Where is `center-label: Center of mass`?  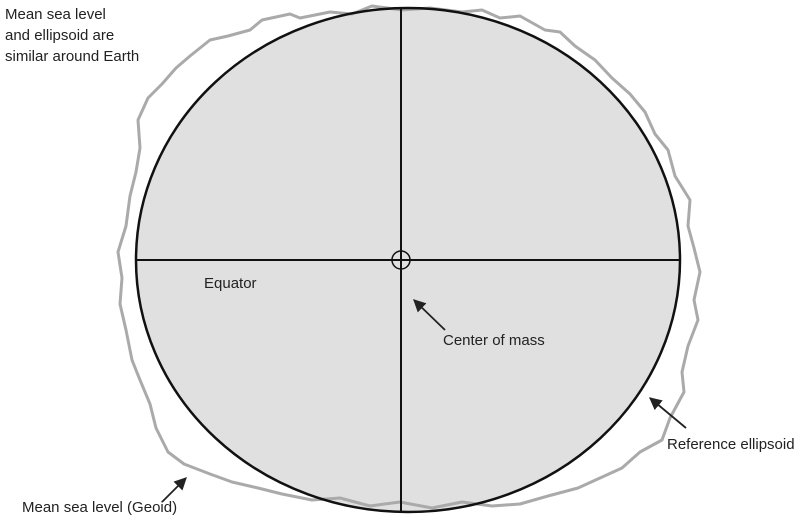
center-label: Center of mass is located at coordinates (494, 340).